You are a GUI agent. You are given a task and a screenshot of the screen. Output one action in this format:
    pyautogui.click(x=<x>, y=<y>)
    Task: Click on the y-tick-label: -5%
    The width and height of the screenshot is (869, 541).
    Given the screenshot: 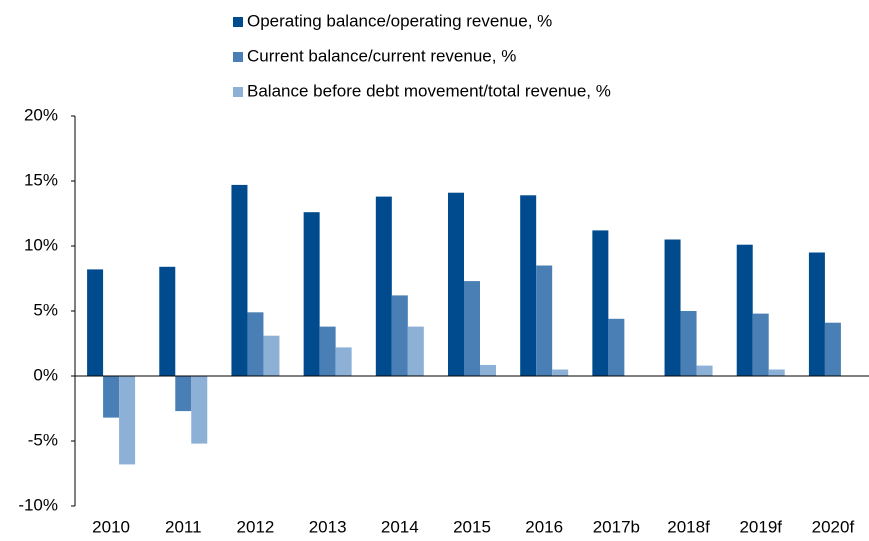 What is the action you would take?
    pyautogui.click(x=43, y=439)
    